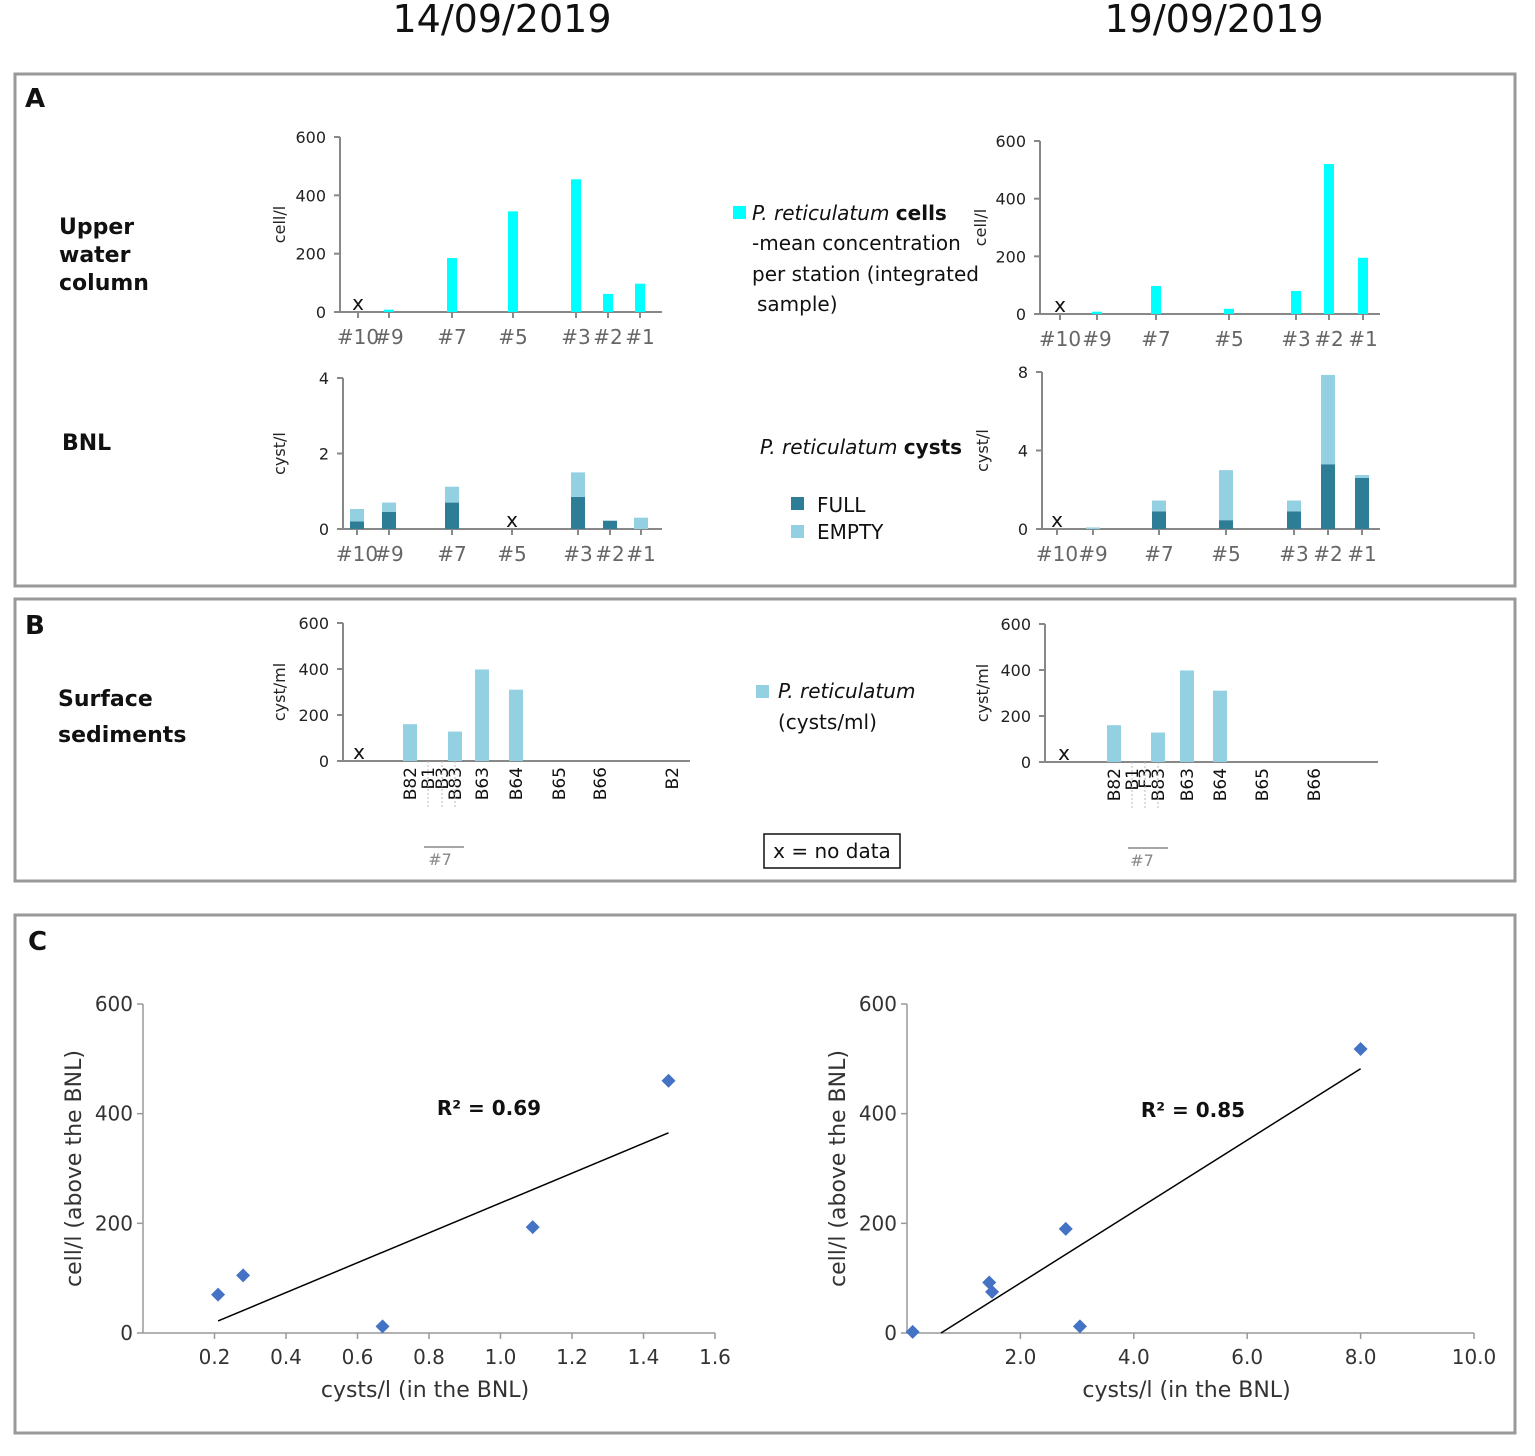  What do you see at coordinates (1228, 339) in the screenshot?
I see `A-cells-right-x-tick: #5` at bounding box center [1228, 339].